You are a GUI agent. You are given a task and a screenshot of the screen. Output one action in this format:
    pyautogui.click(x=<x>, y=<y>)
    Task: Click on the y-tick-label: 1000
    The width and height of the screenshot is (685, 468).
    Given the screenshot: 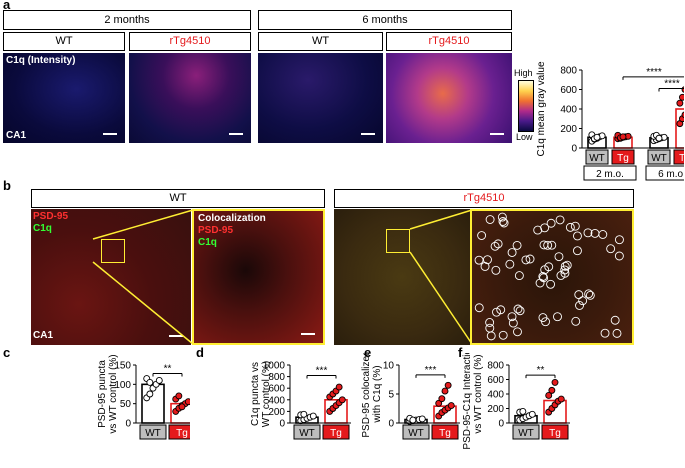 What is the action you would take?
    pyautogui.click(x=274, y=366)
    